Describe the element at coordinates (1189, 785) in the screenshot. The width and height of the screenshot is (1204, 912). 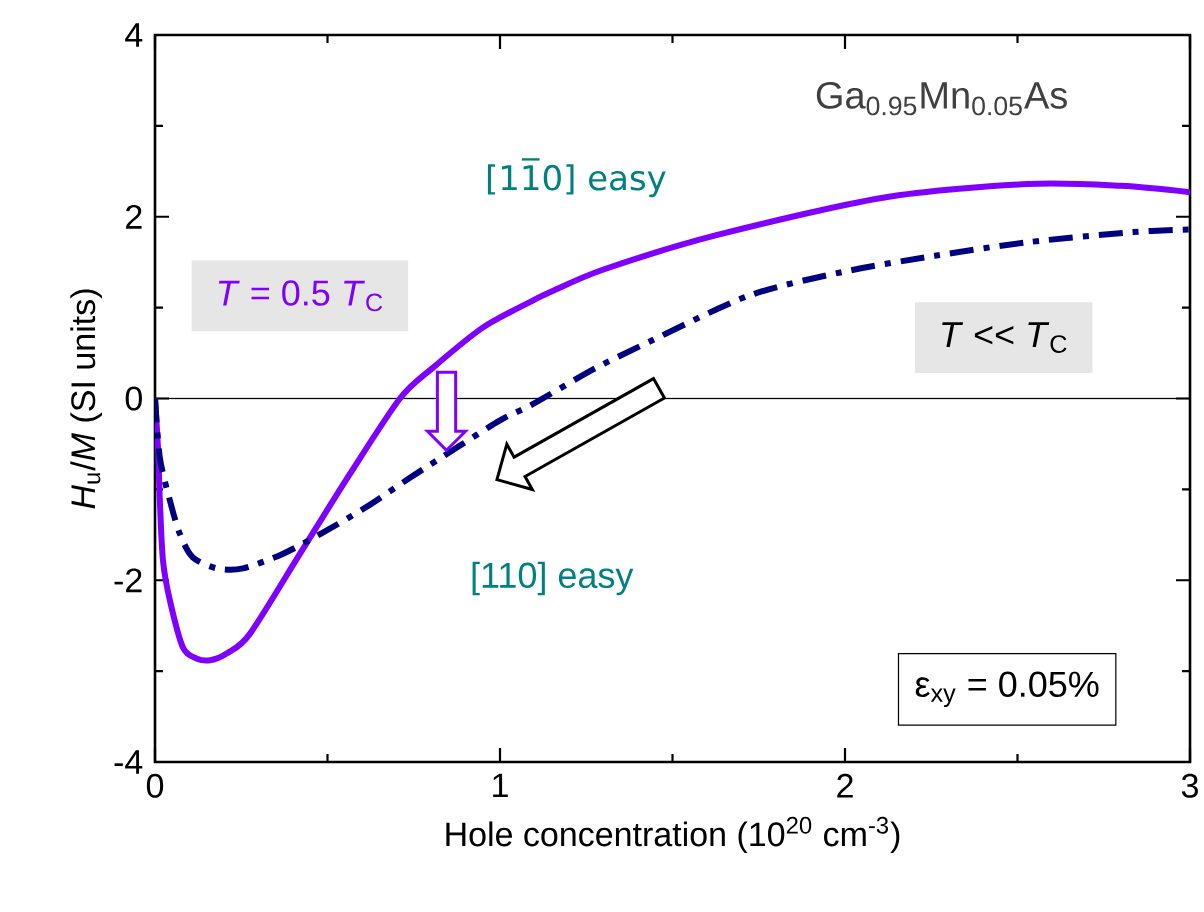
I see `x-tick-label: 3` at that location.